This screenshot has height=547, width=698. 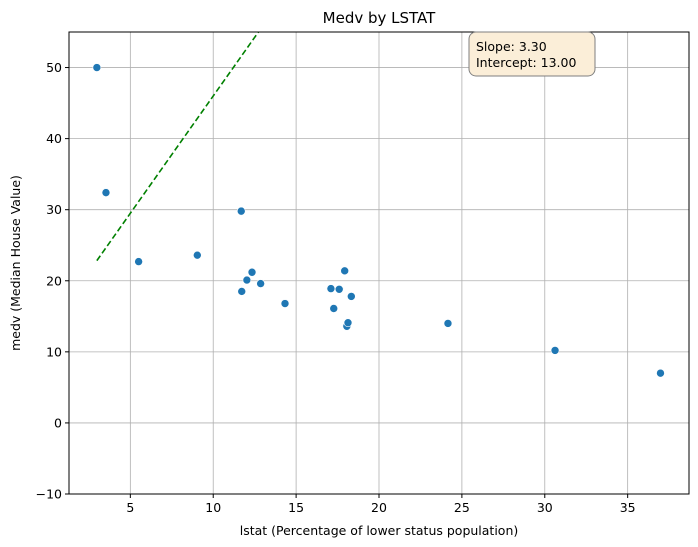 I want to click on y-axis-ticks: −10 0 10 20 30 40 50, so click(x=52, y=281).